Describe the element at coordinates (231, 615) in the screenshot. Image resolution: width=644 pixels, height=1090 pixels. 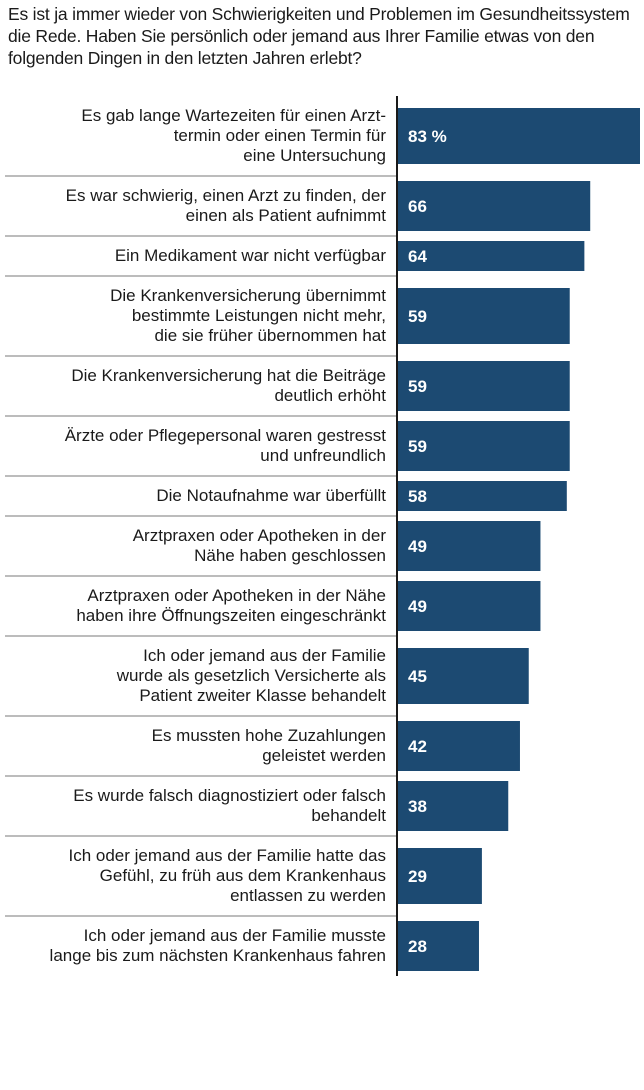
I see `category-label: haben ihre Öffnungszeiten eingeschränkt` at that location.